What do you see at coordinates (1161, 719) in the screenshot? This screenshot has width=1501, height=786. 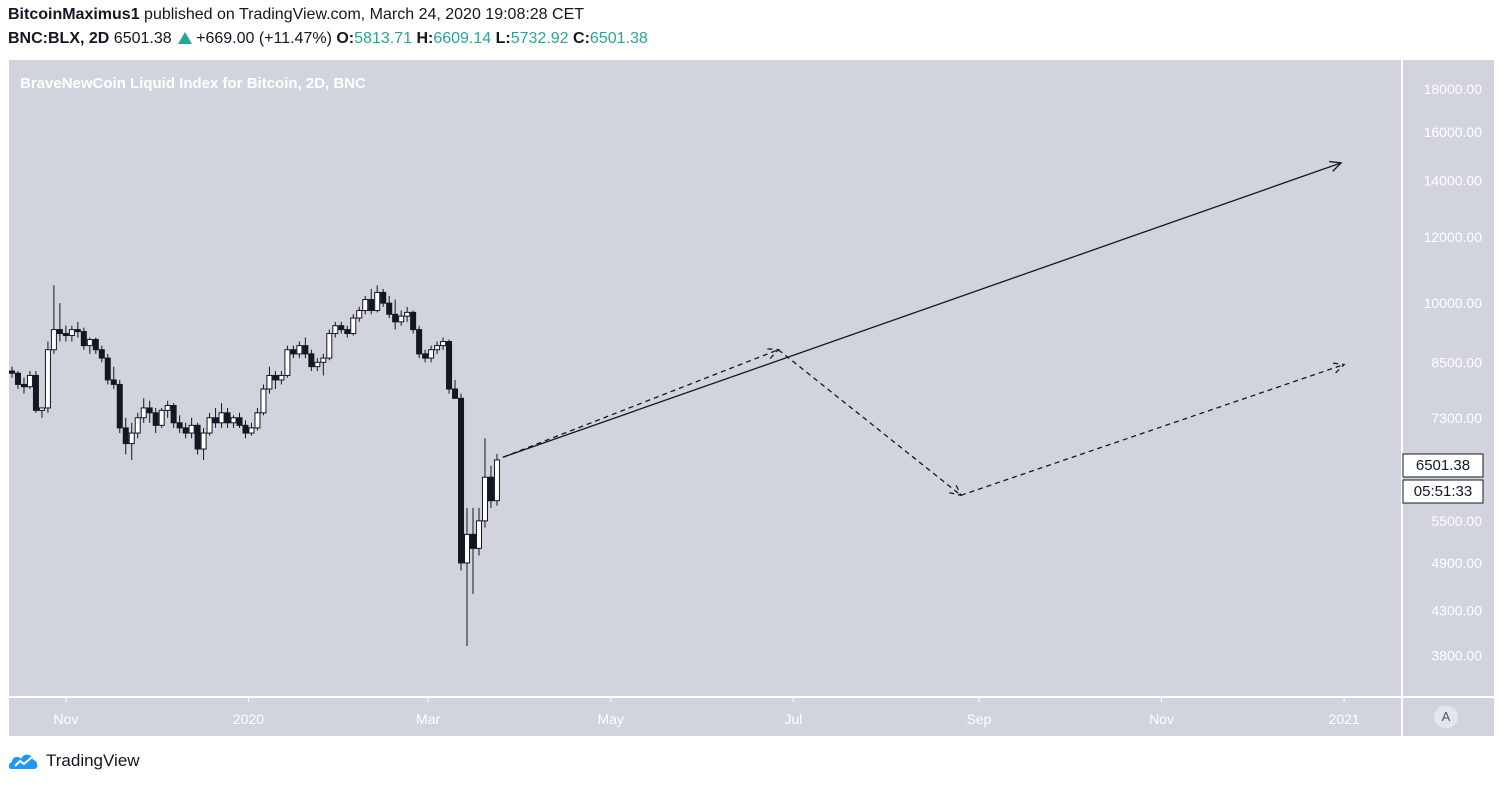 I see `time-tick-label: Nov` at bounding box center [1161, 719].